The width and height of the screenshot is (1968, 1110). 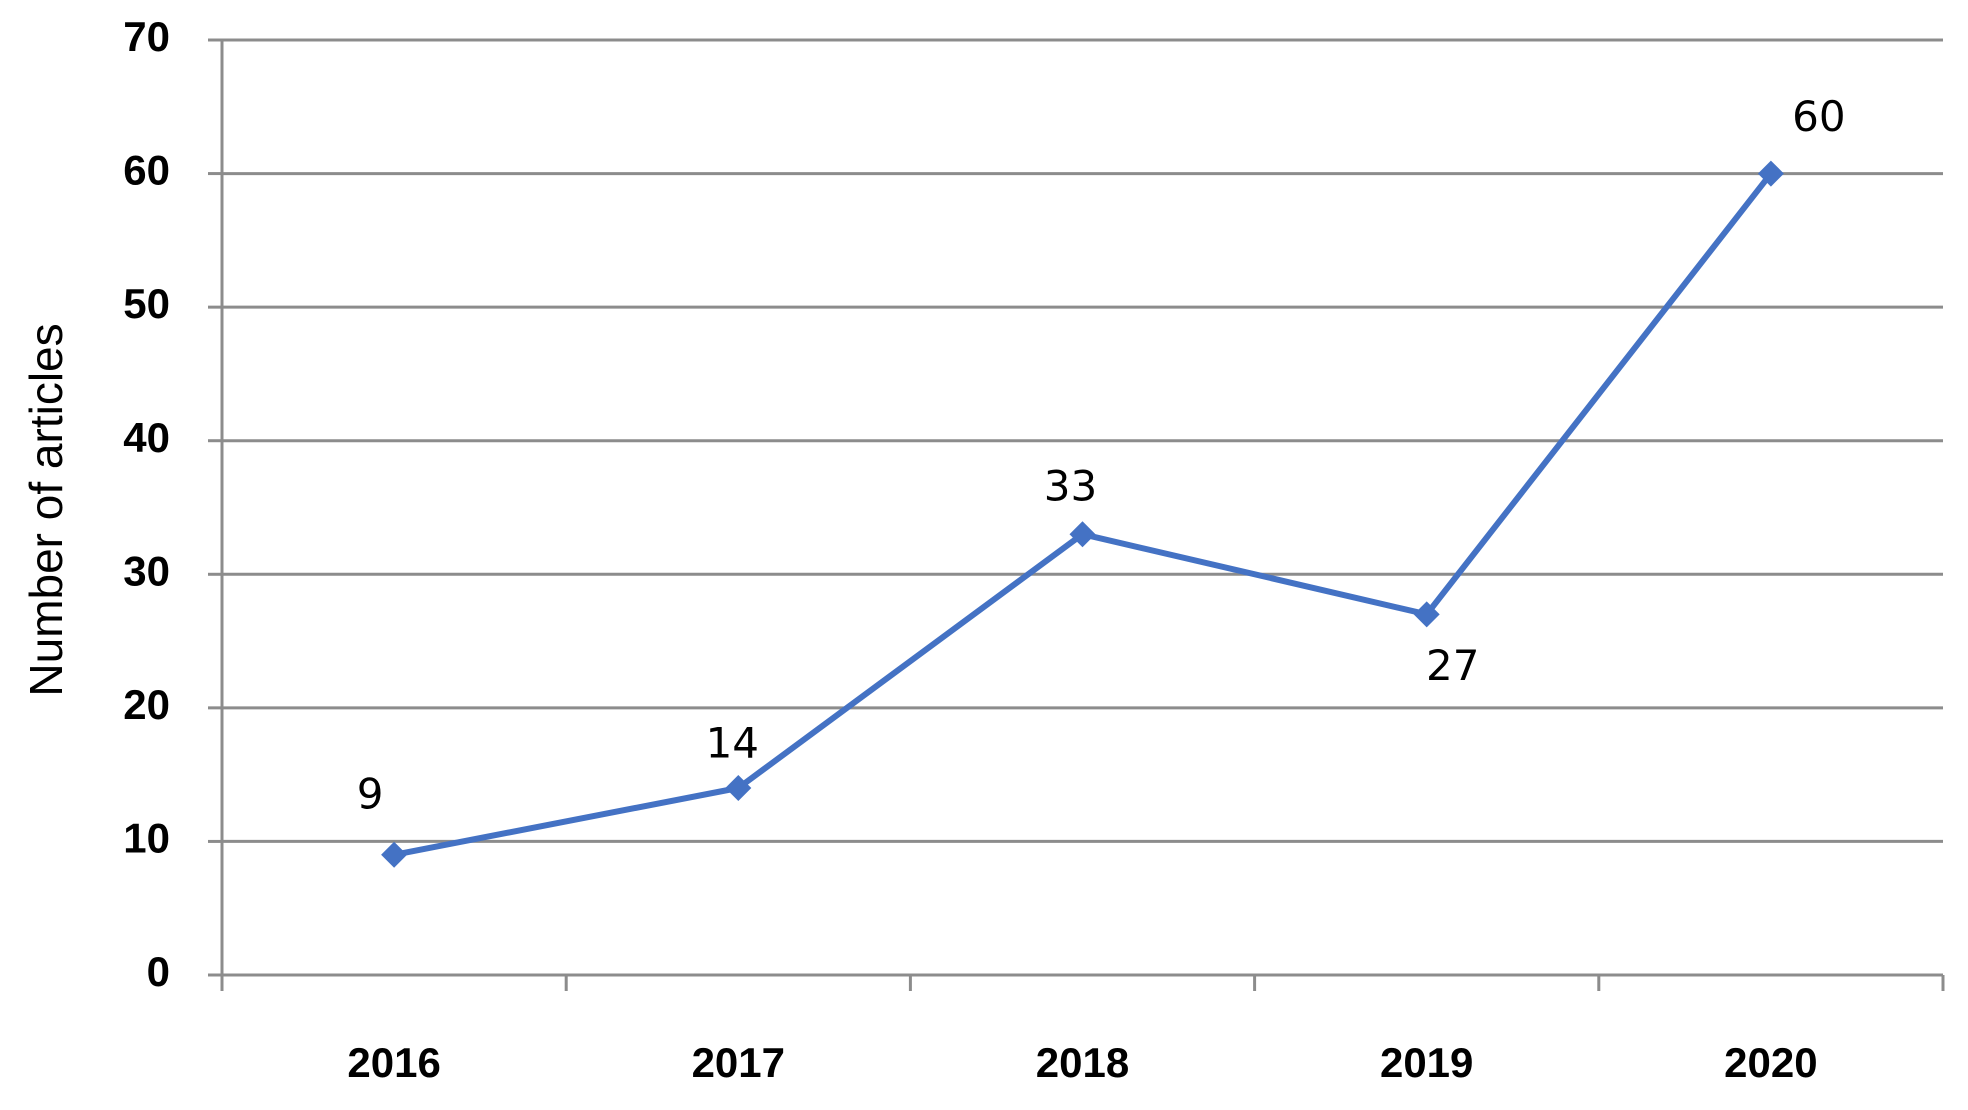 I want to click on x-tick-label: 2019, so click(x=1426, y=1062).